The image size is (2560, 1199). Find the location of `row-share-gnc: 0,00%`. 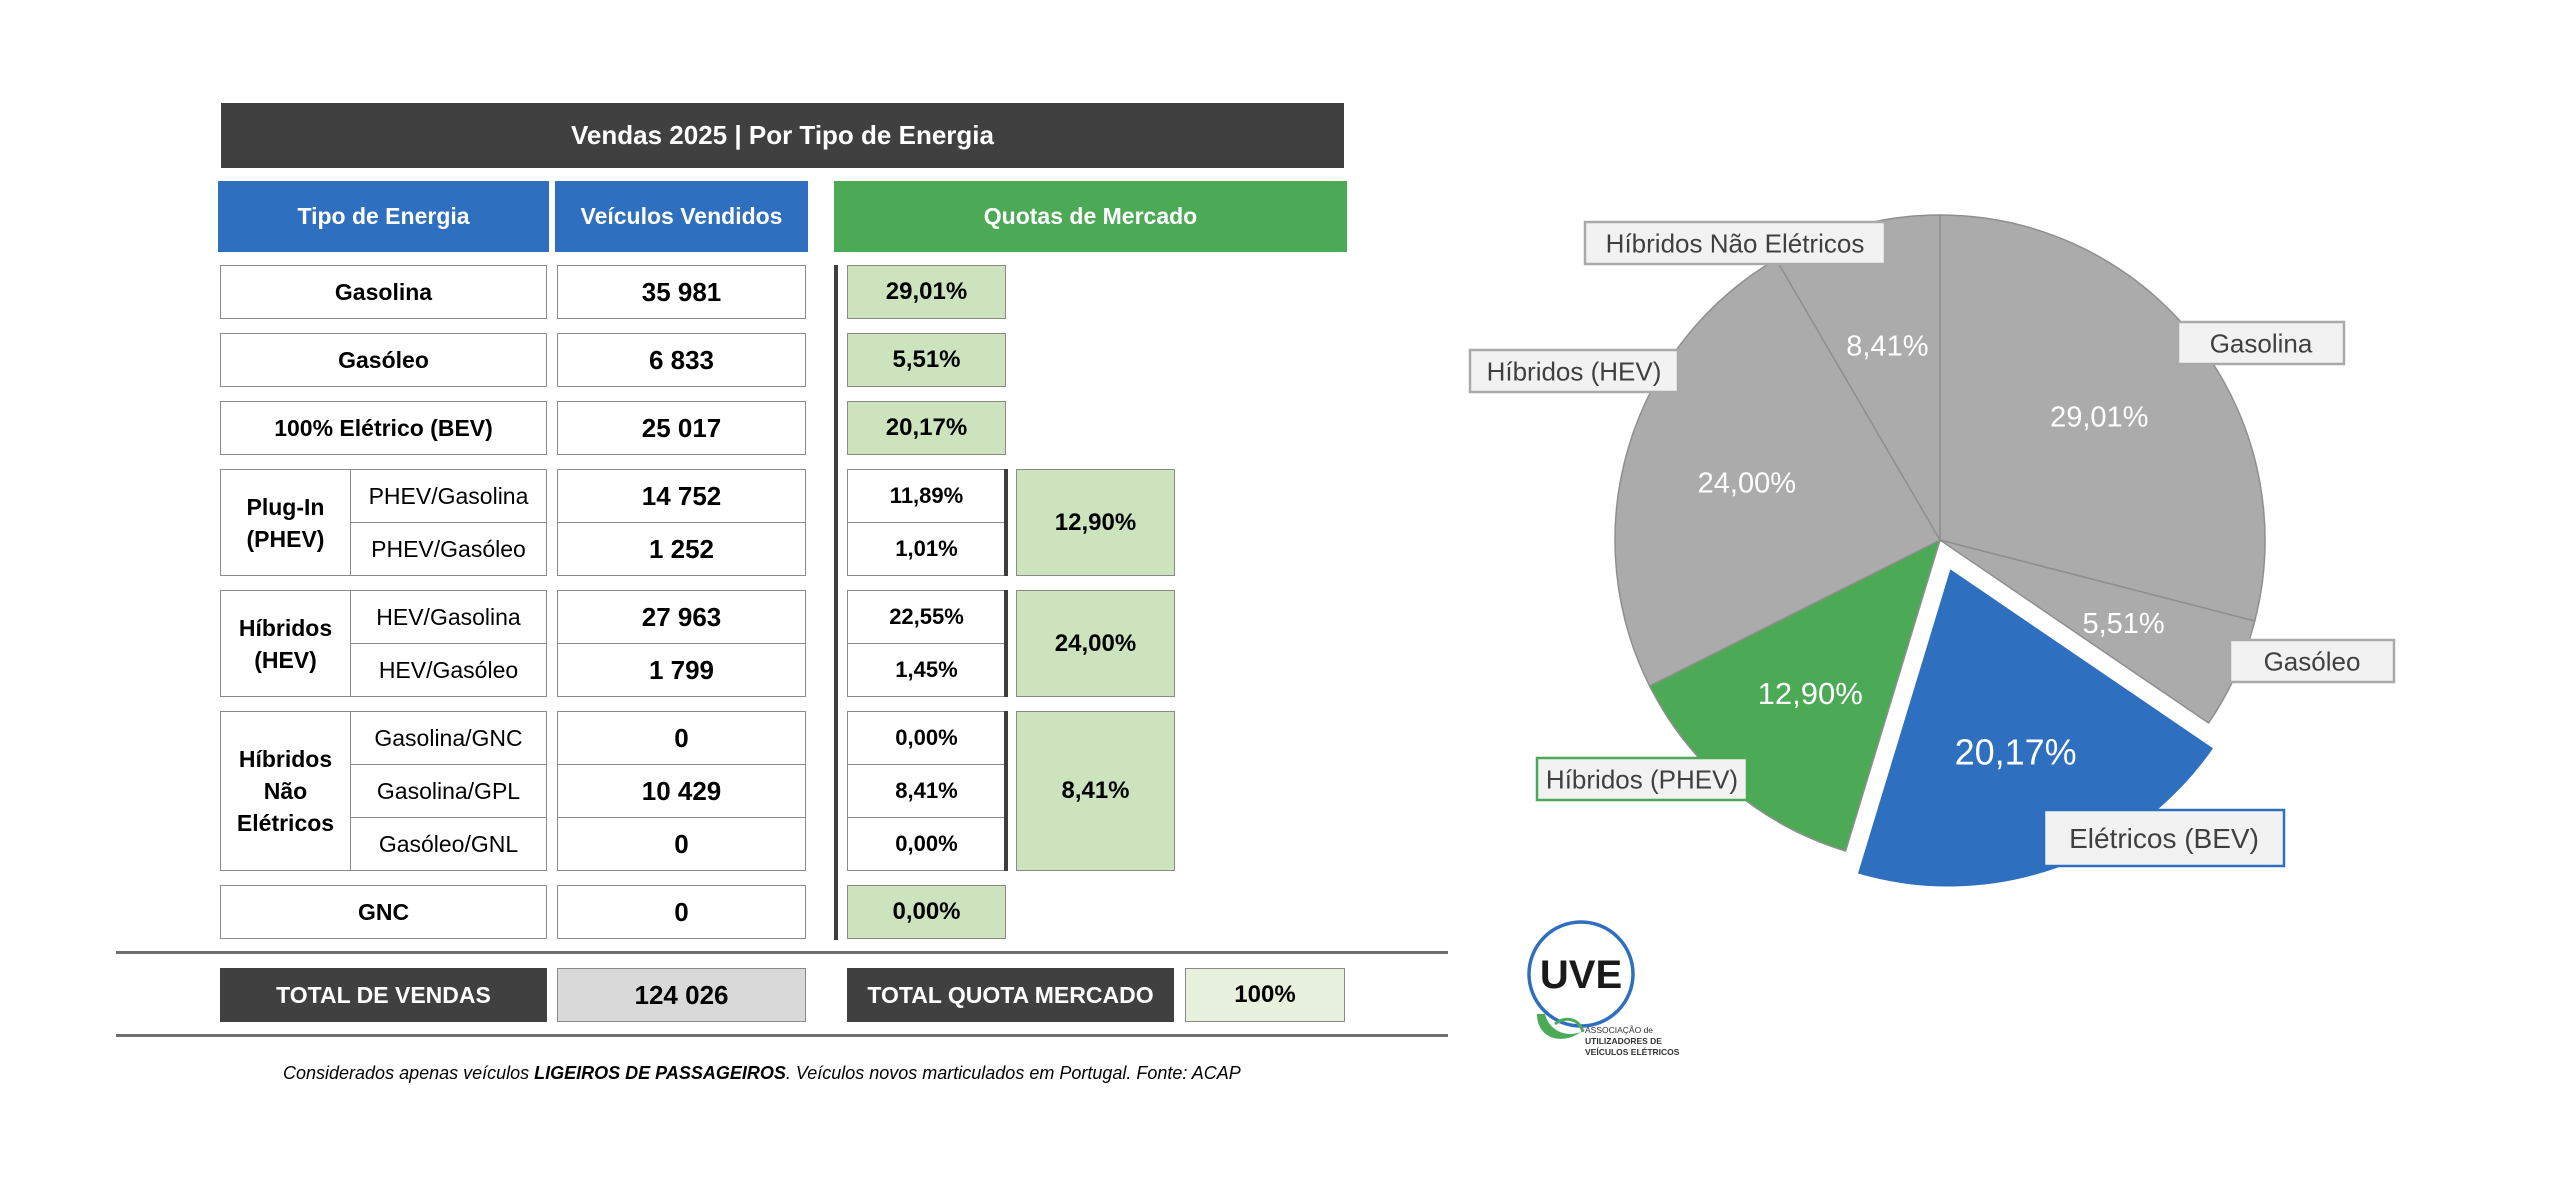

row-share-gnc: 0,00% is located at coordinates (926, 912).